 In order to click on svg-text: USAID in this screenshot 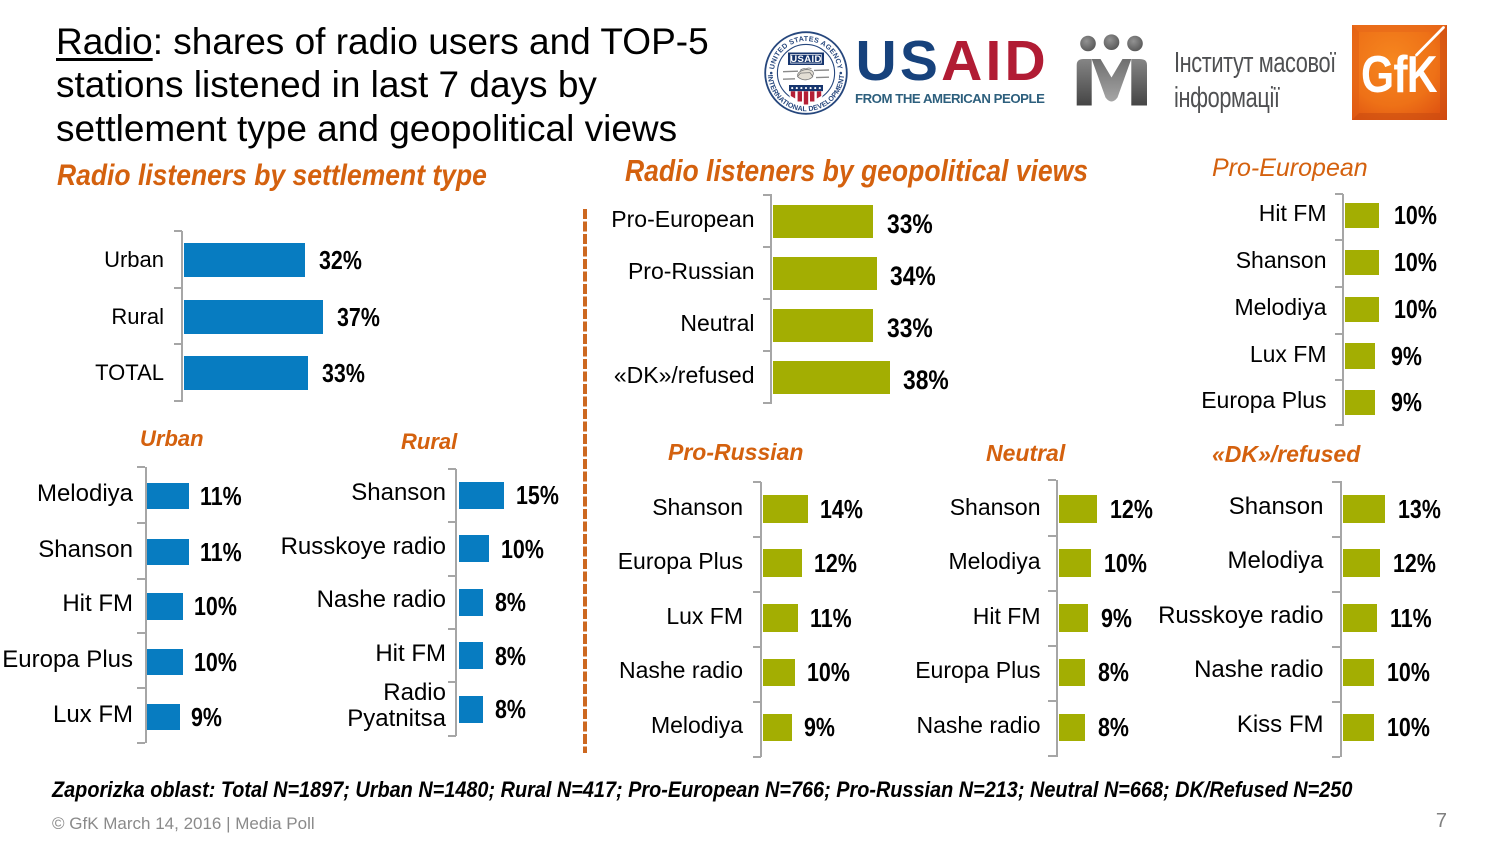, I will do `click(806, 59)`.